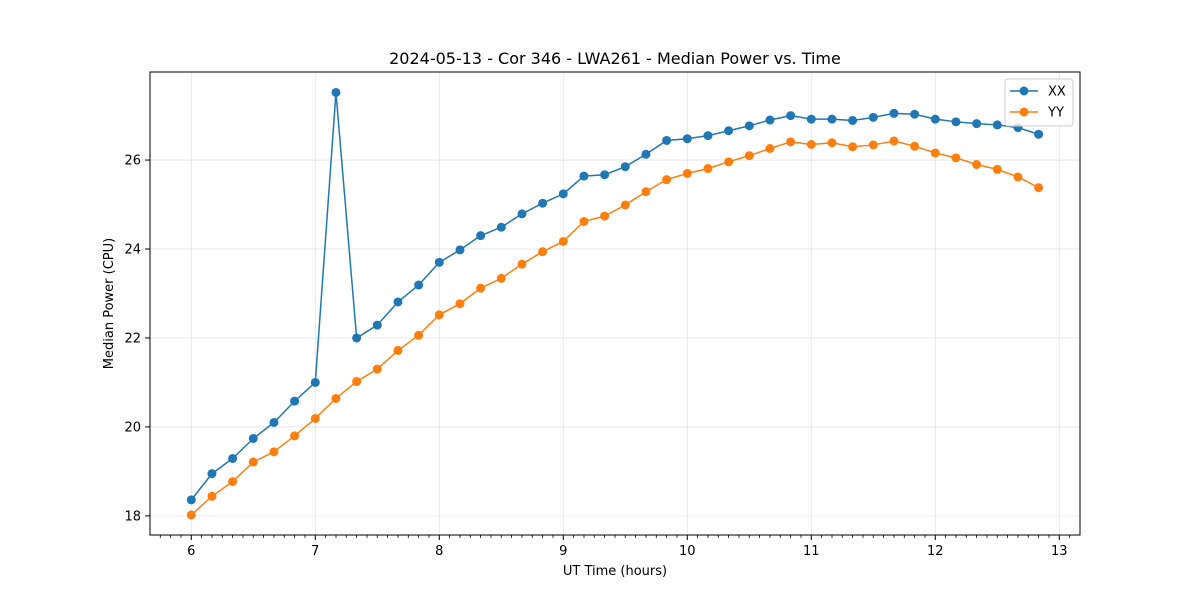 The height and width of the screenshot is (600, 1200). Describe the element at coordinates (132, 338) in the screenshot. I see `y-tick-label: 22` at that location.